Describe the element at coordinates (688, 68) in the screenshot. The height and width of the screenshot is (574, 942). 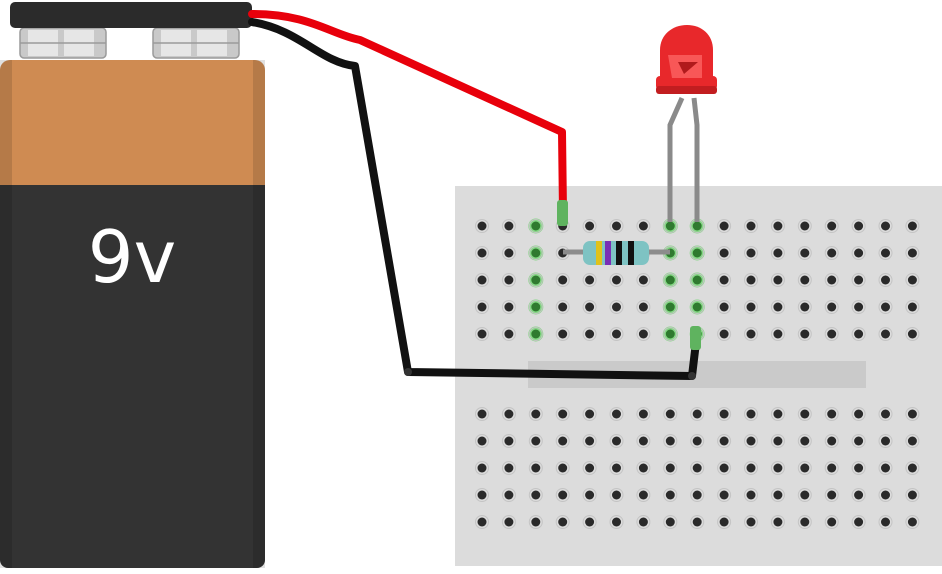
I see `led-die` at that location.